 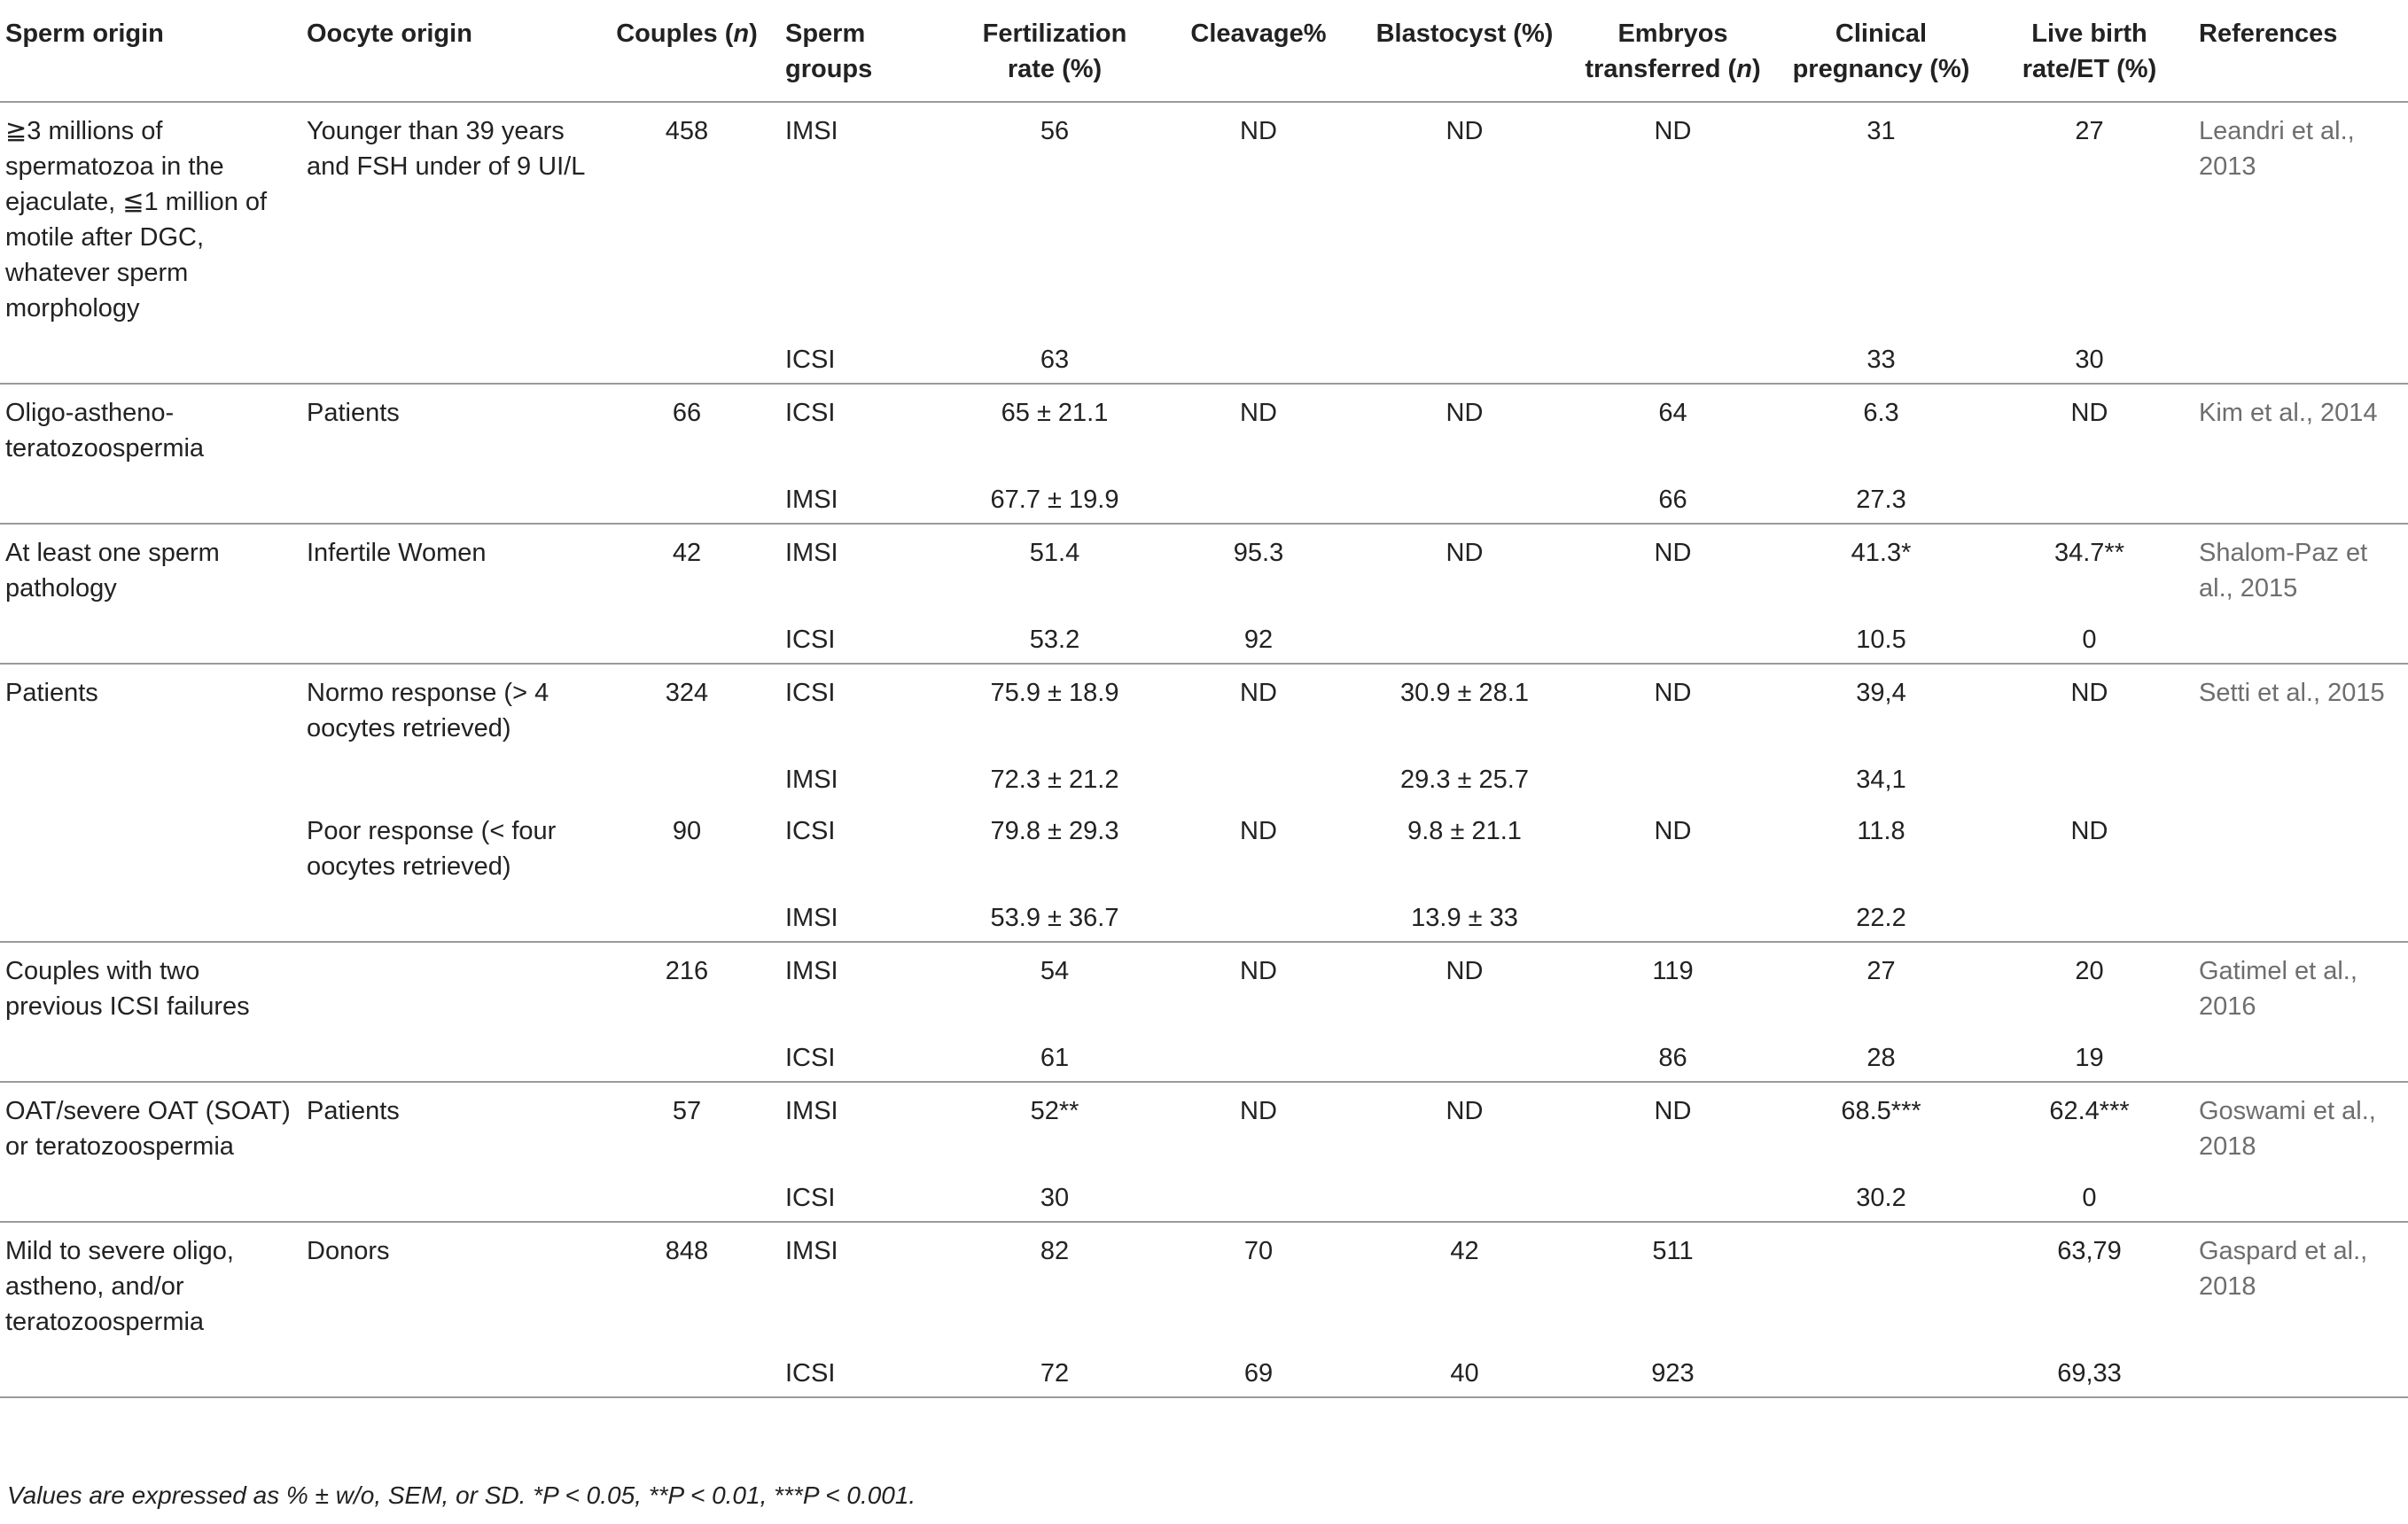 I want to click on table-row: ICSI 53.2 92 10.5 0, so click(x=1204, y=637).